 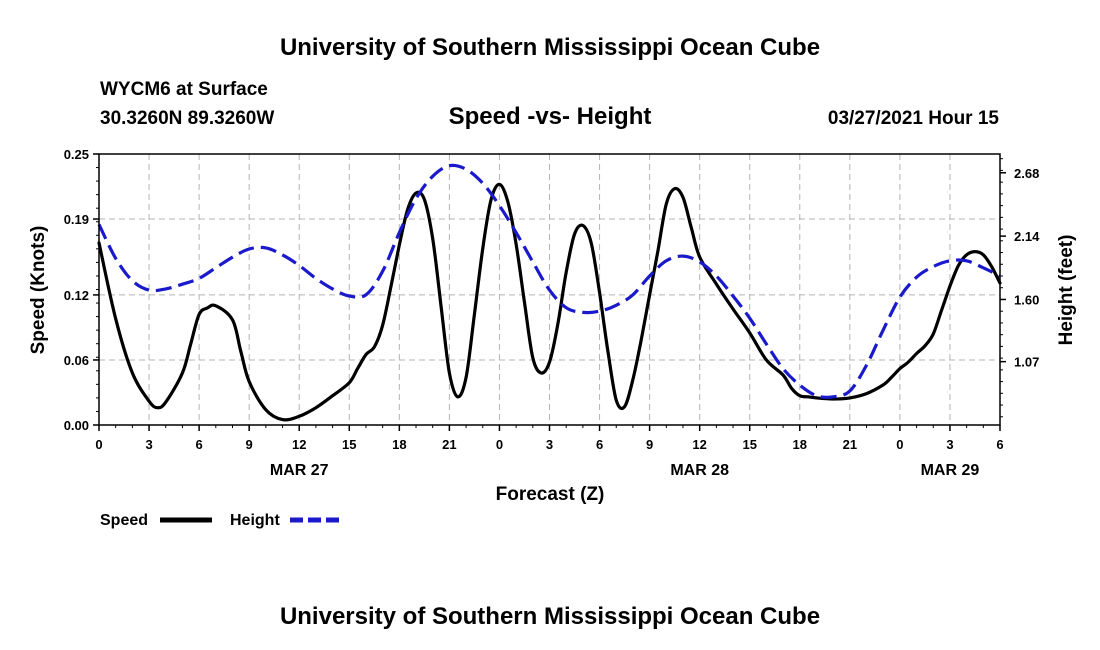 What do you see at coordinates (914, 118) in the screenshot?
I see `datetime-label: 03/27/2021 Hour 15` at bounding box center [914, 118].